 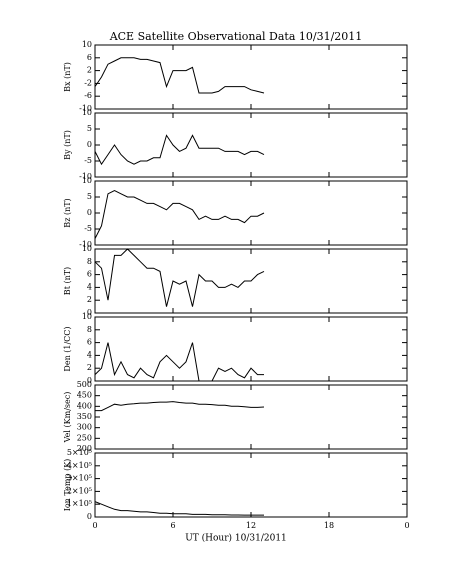 What do you see at coordinates (84, 416) in the screenshot?
I see `y-tick-label: 350` at bounding box center [84, 416].